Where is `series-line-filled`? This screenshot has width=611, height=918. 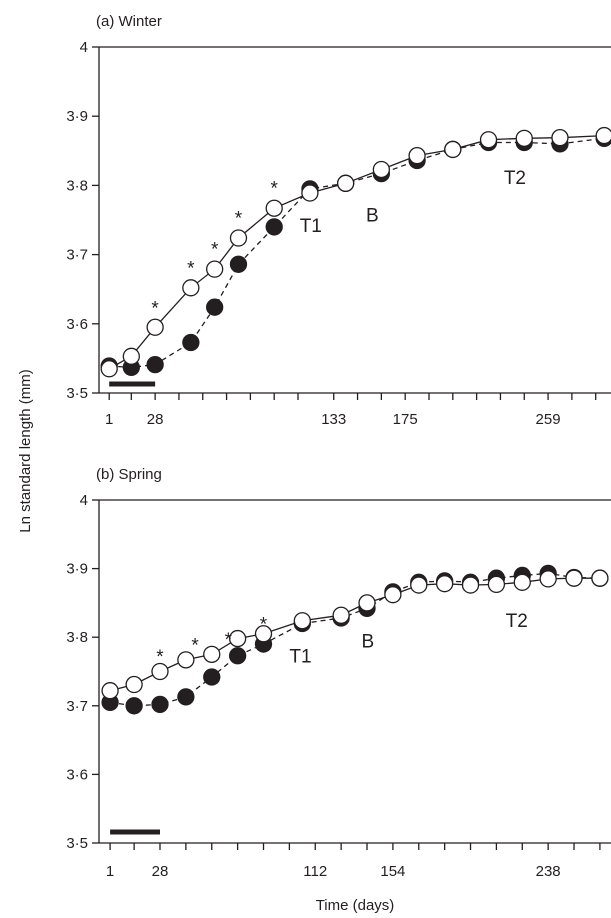 series-line-filled is located at coordinates (355, 639).